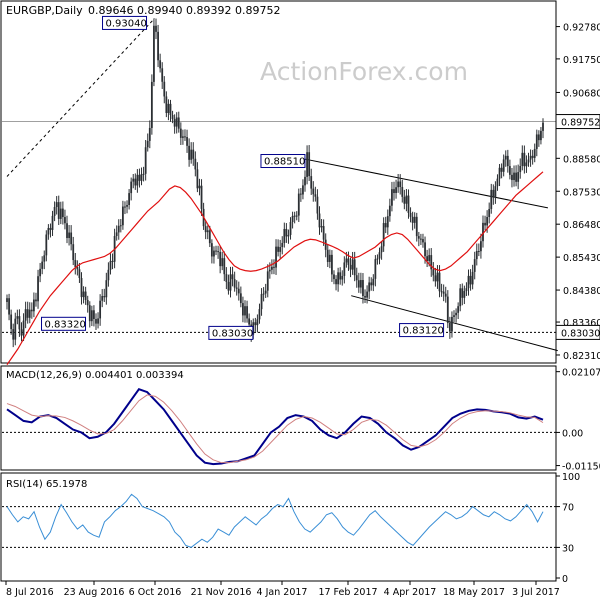  Describe the element at coordinates (275, 520) in the screenshot. I see `rsi-line` at that location.